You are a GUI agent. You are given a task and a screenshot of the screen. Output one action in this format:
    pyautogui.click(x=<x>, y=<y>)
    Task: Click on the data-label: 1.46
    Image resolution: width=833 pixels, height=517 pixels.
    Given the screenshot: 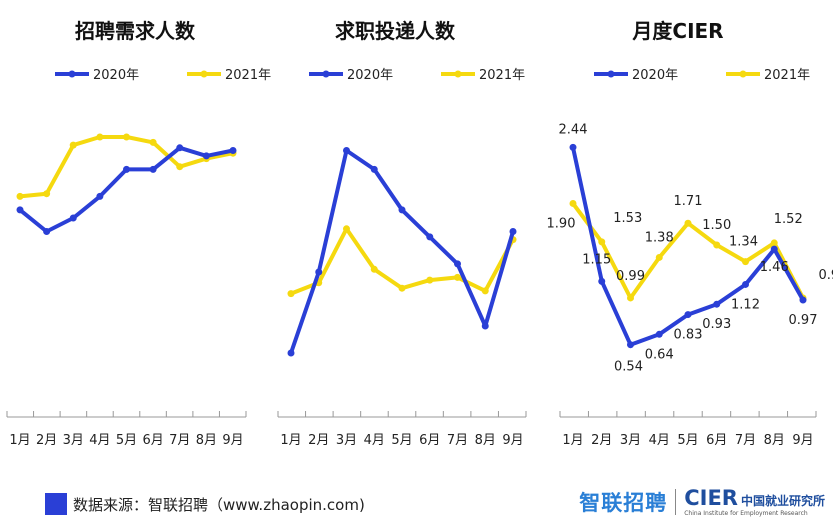 What is the action you would take?
    pyautogui.click(x=774, y=267)
    